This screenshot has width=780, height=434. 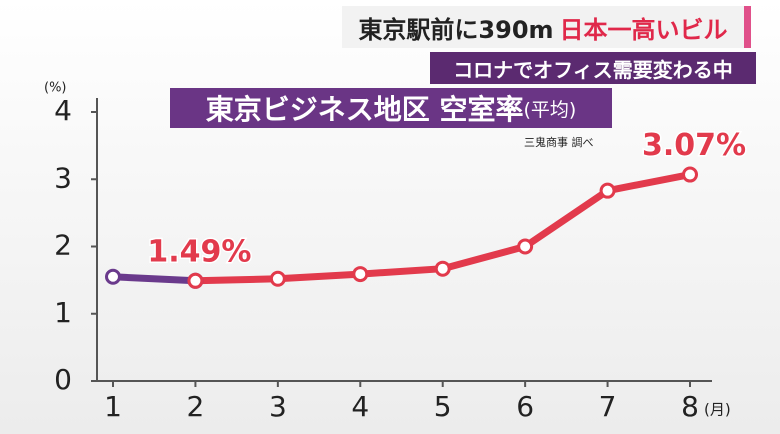 What do you see at coordinates (694, 145) in the screenshot?
I see `data-label: 3.07%` at bounding box center [694, 145].